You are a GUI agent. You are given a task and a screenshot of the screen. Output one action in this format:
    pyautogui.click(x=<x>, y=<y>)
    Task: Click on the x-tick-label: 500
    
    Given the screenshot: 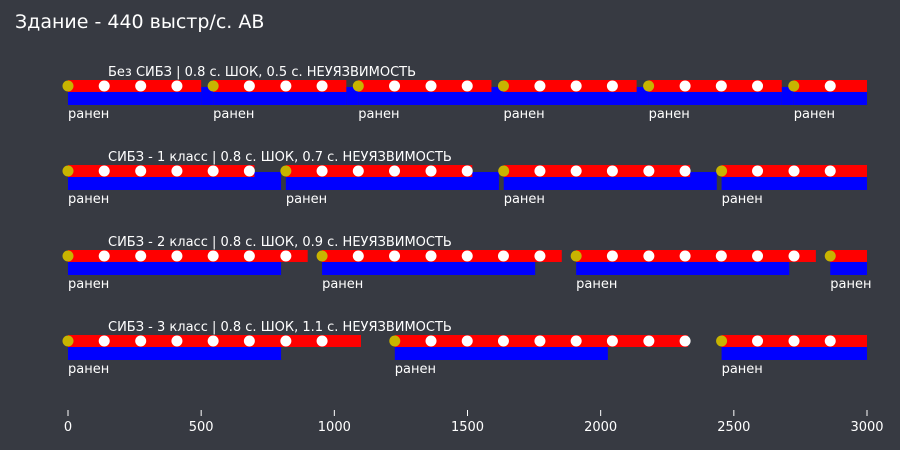 What is the action you would take?
    pyautogui.click(x=201, y=427)
    